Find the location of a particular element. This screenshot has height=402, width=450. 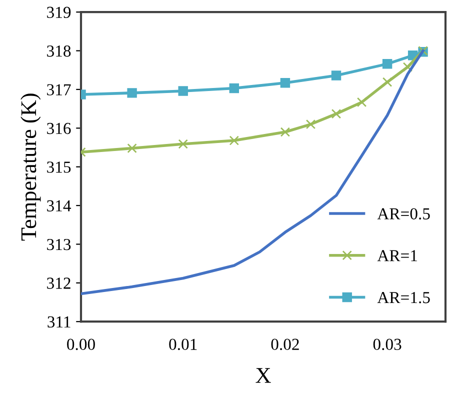

x-tick-label: 0.00 is located at coordinates (81, 344).